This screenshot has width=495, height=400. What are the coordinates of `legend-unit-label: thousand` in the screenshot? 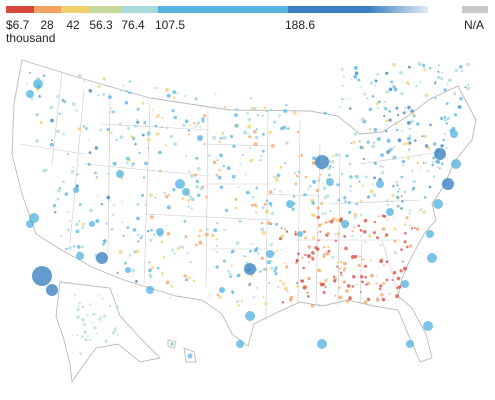 It's located at (31, 38).